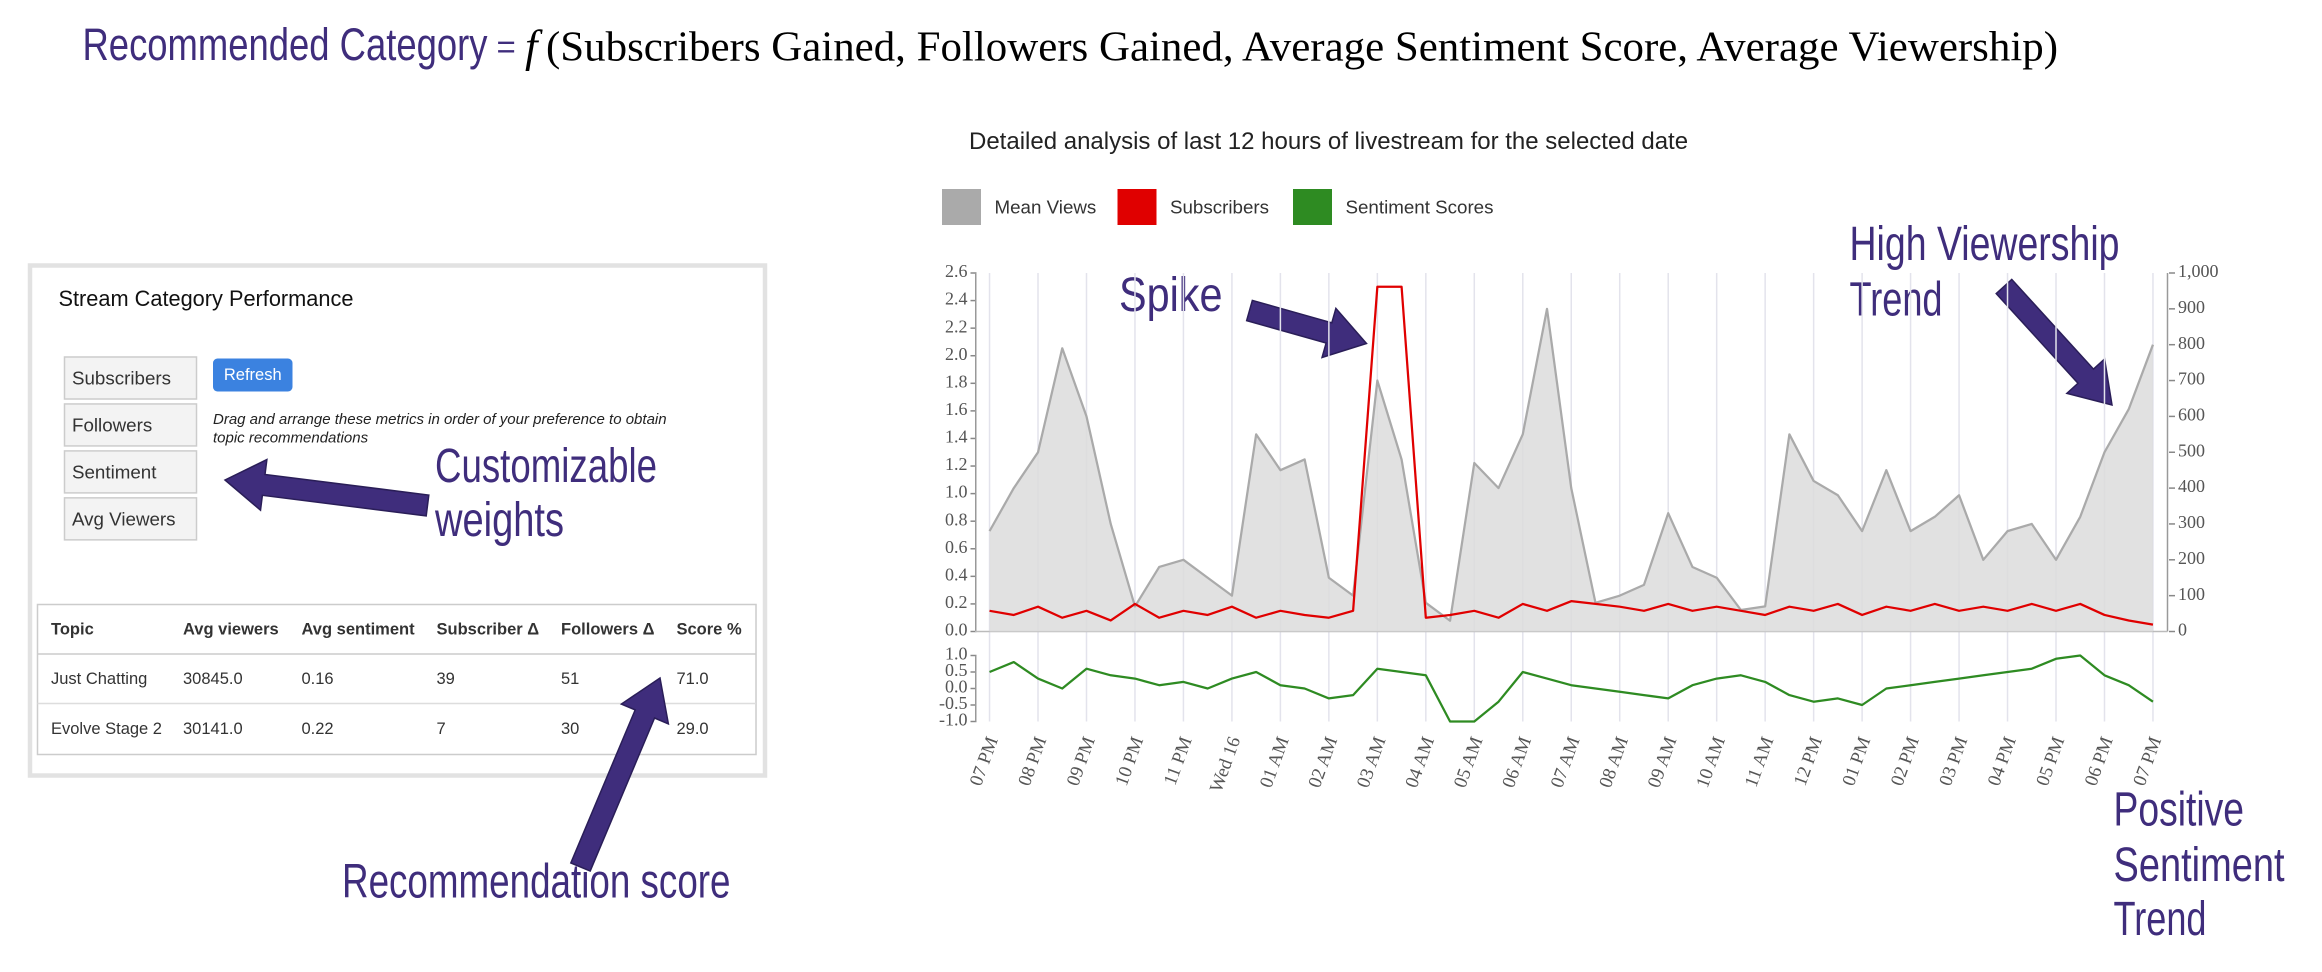 The height and width of the screenshot is (972, 2322). I want to click on y-tick-label: 2.4, so click(956, 299).